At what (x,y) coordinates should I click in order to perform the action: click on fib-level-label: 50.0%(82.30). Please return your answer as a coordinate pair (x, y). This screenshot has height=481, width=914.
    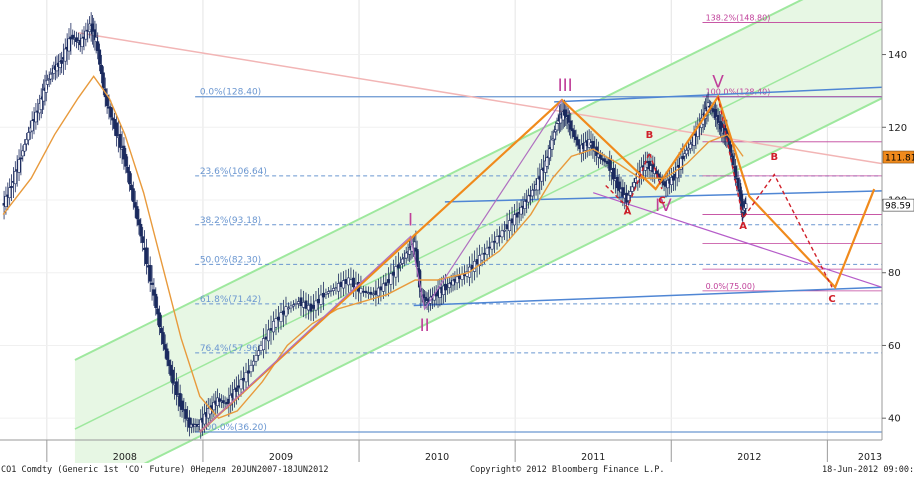
    Looking at the image, I should click on (230, 260).